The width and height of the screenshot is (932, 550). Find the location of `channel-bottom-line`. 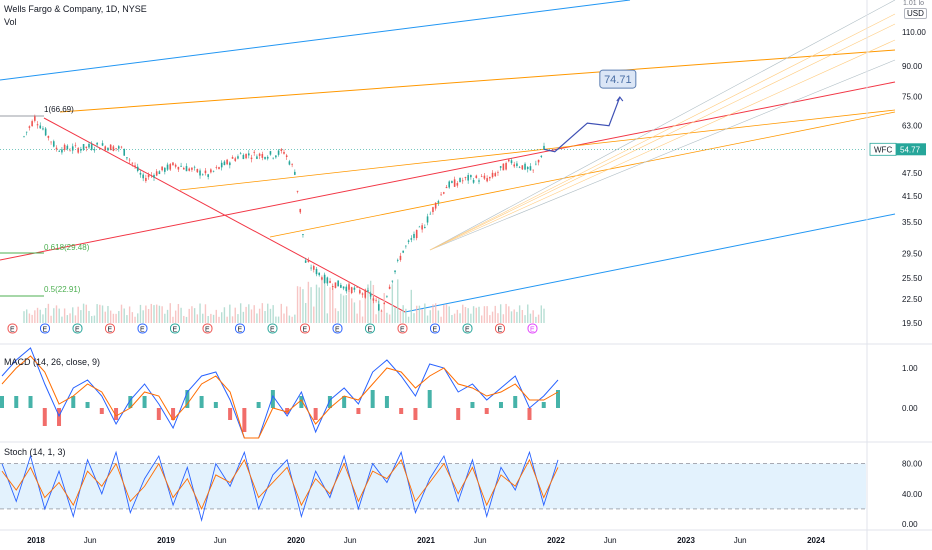

channel-bottom-line is located at coordinates (650, 263).